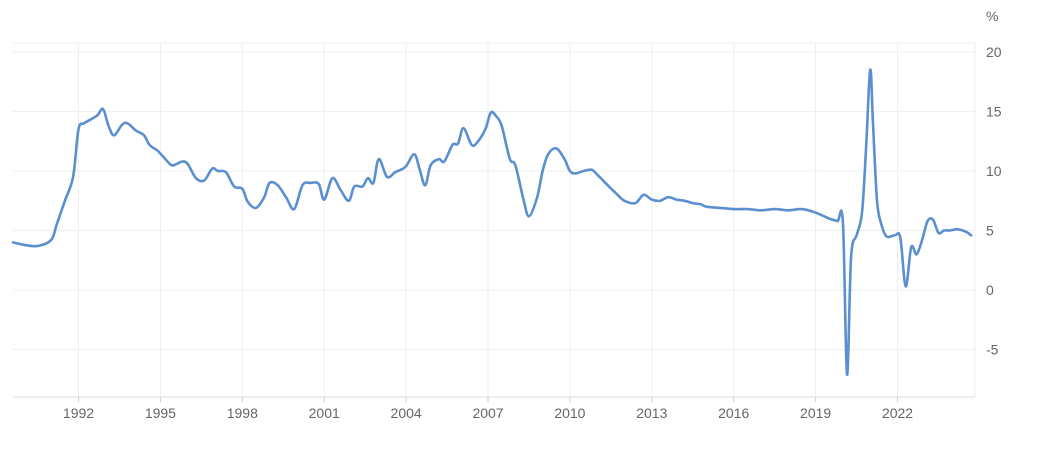  I want to click on x-tick-label: 1992, so click(78, 413).